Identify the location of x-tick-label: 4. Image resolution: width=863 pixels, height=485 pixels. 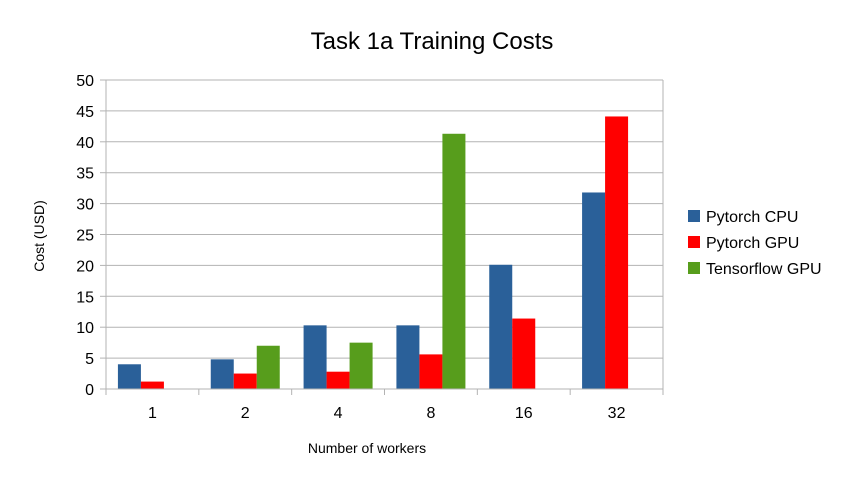
(338, 413).